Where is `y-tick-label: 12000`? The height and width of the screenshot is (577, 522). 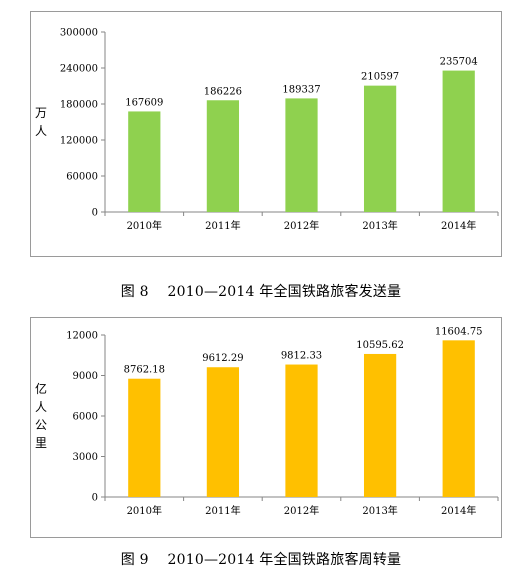
y-tick-label: 12000 is located at coordinates (82, 336).